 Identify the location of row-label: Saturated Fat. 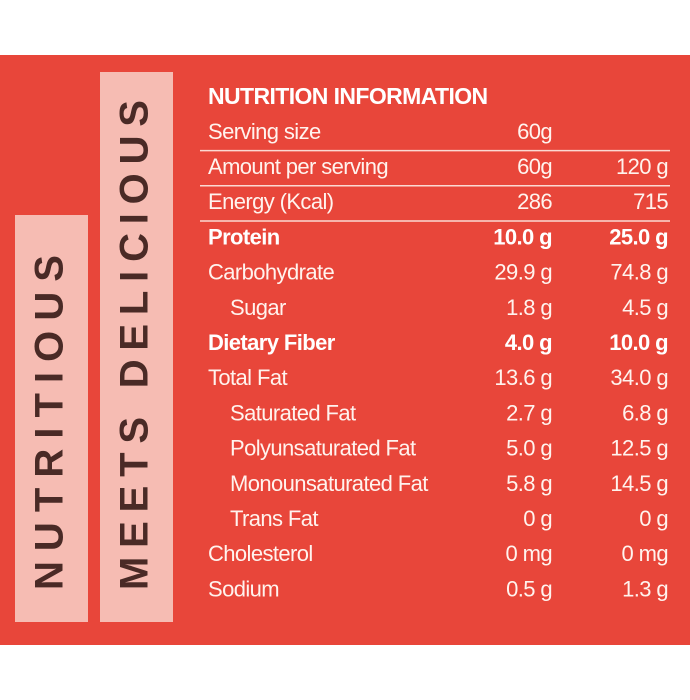
(293, 412).